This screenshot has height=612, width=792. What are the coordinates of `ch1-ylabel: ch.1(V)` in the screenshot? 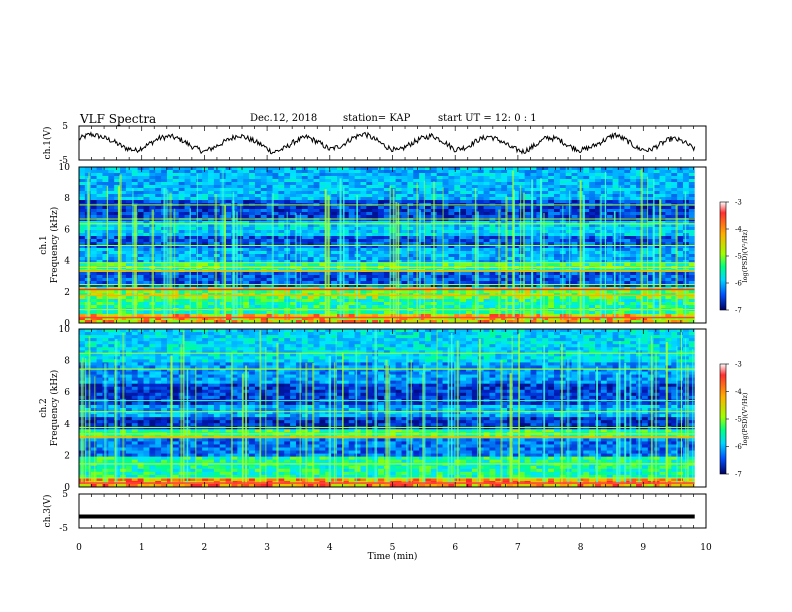 It's located at (47, 143).